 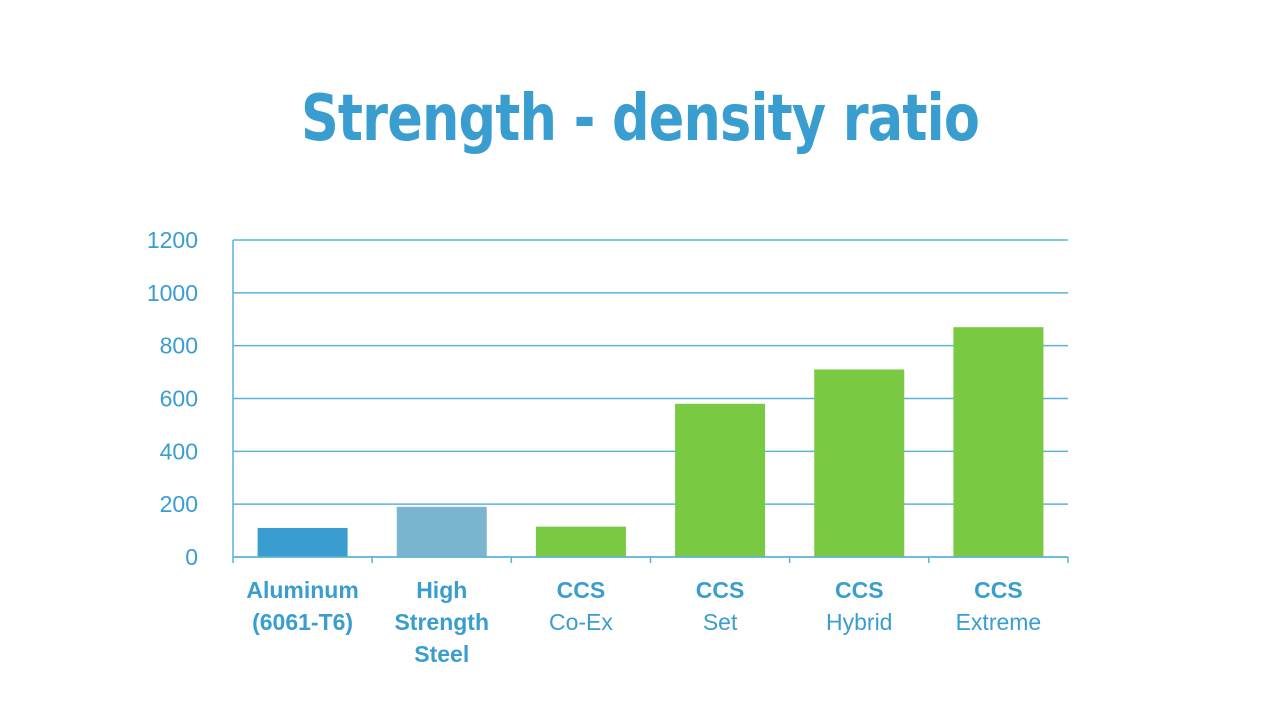 What do you see at coordinates (441, 590) in the screenshot?
I see `x-tick-label: High` at bounding box center [441, 590].